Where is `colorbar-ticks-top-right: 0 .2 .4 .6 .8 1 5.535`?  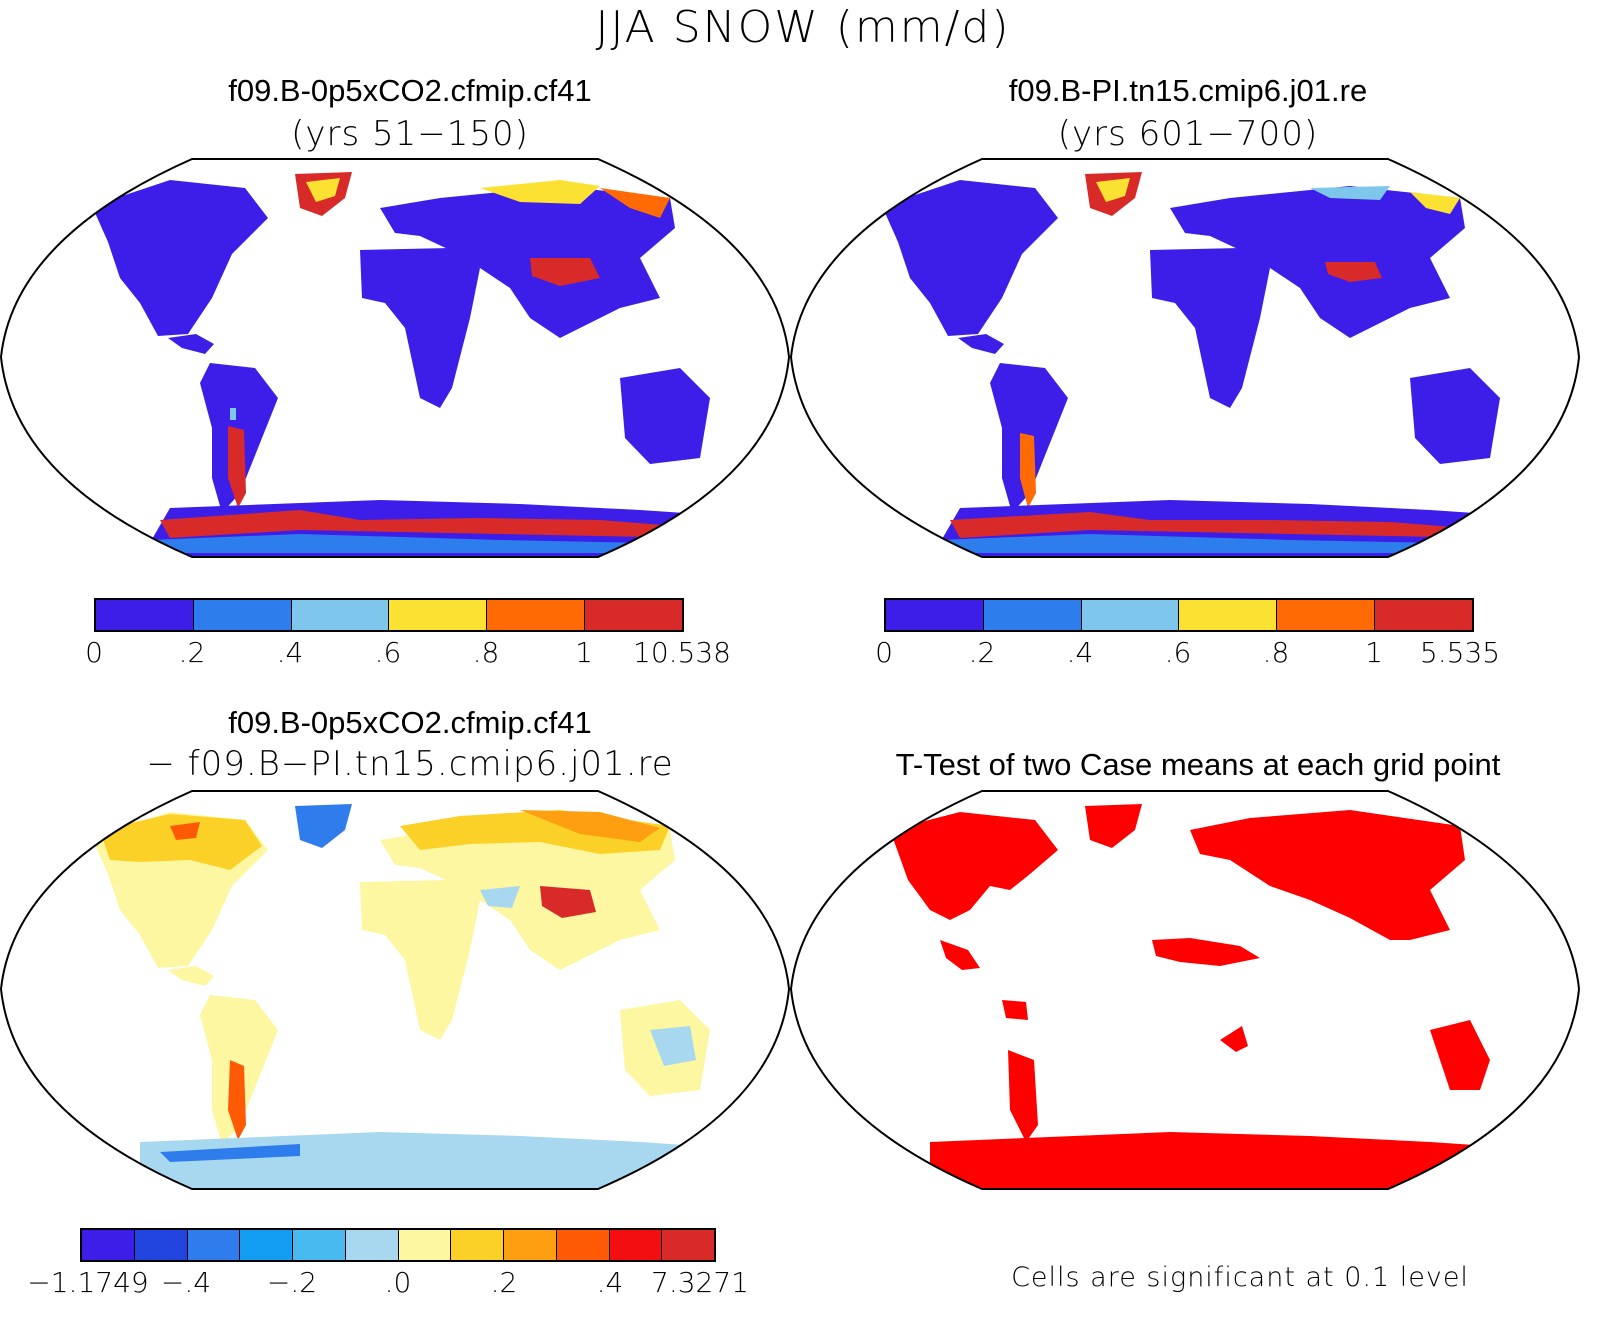 colorbar-ticks-top-right: 0 .2 .4 .6 .8 1 5.535 is located at coordinates (1187, 654).